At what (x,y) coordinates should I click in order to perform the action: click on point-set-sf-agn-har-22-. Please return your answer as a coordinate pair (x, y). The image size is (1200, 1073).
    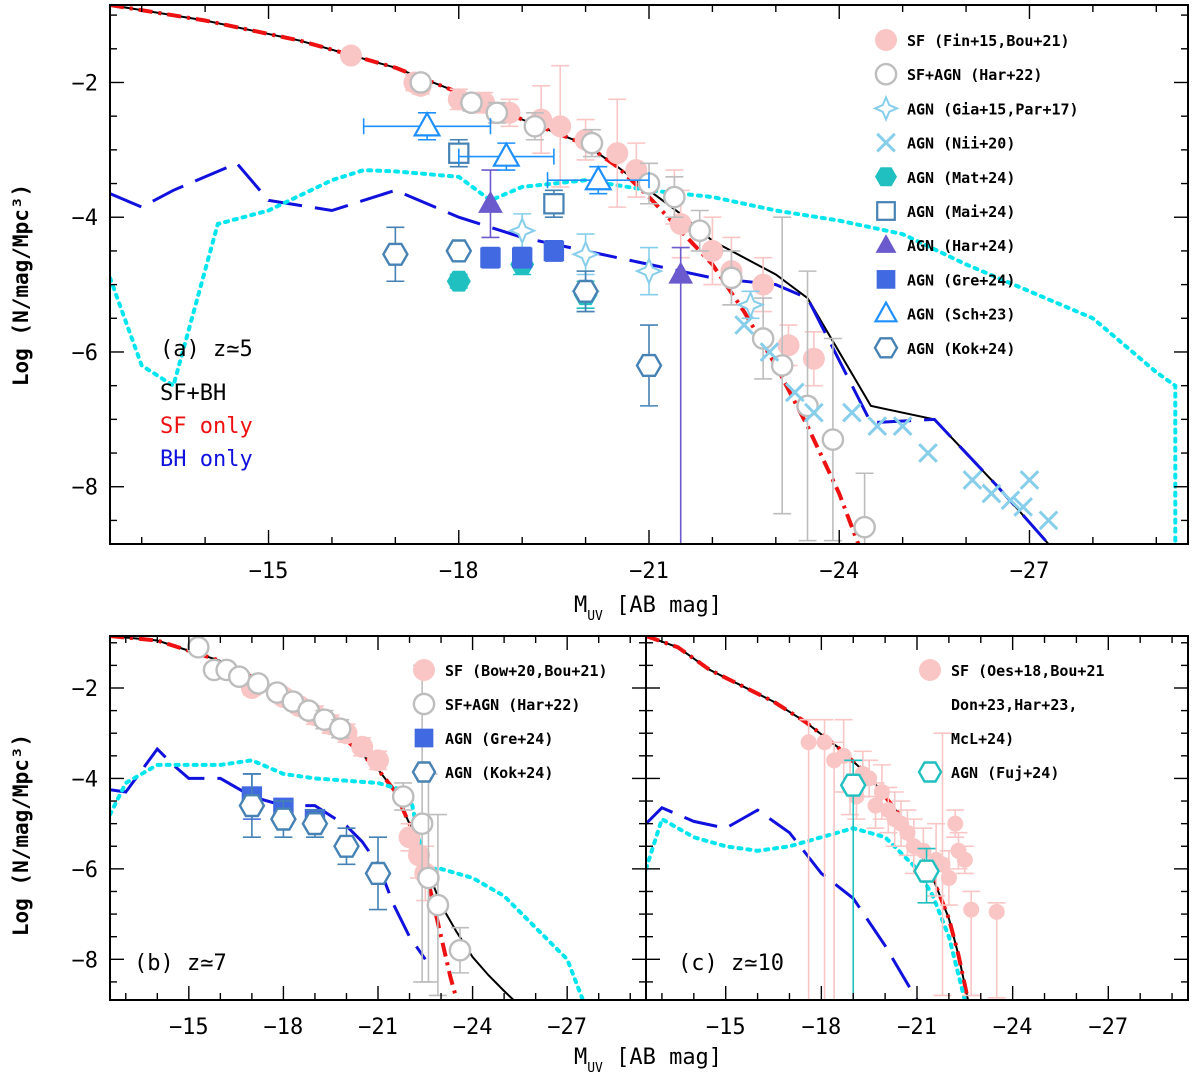
    Looking at the image, I should click on (329, 816).